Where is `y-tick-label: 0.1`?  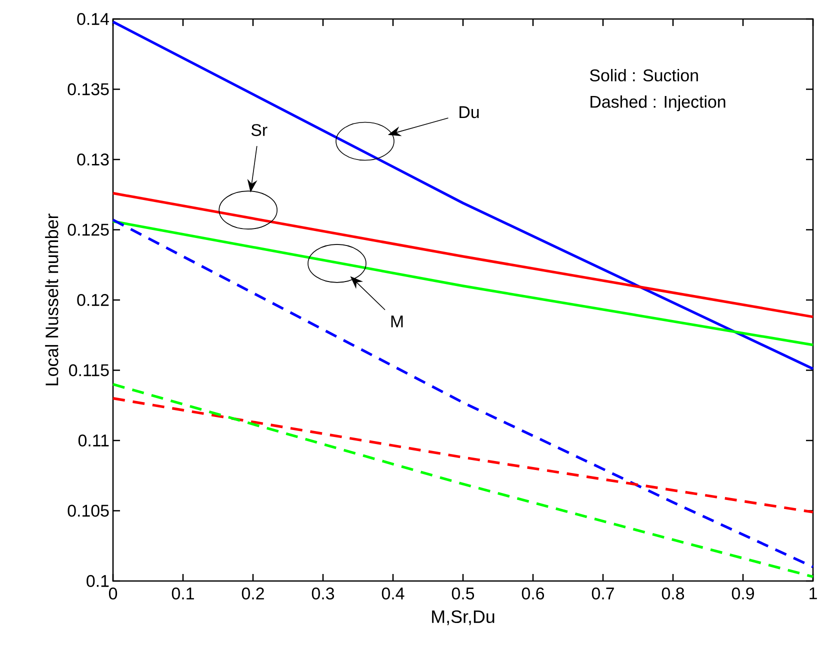
y-tick-label: 0.1 is located at coordinates (97, 580).